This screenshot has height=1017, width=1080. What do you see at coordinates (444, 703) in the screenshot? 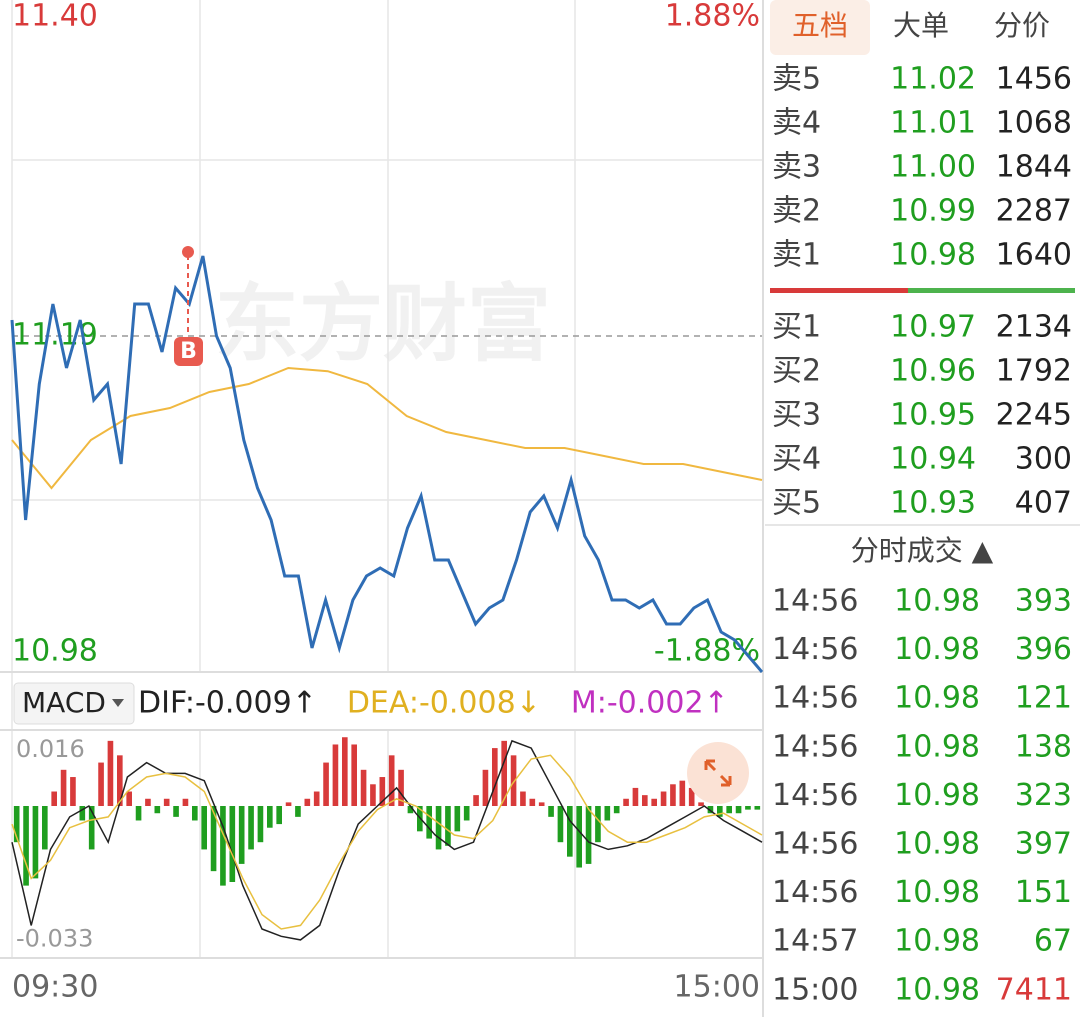
I see `indicator-value: DEA:-0.008↓` at bounding box center [444, 703].